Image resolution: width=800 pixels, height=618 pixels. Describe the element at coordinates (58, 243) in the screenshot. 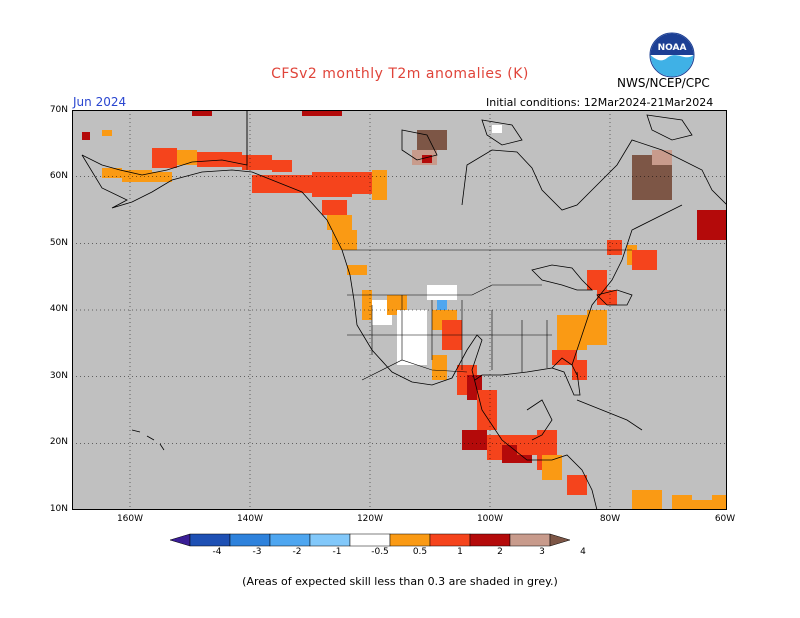

I see `lat-label: 50N` at that location.